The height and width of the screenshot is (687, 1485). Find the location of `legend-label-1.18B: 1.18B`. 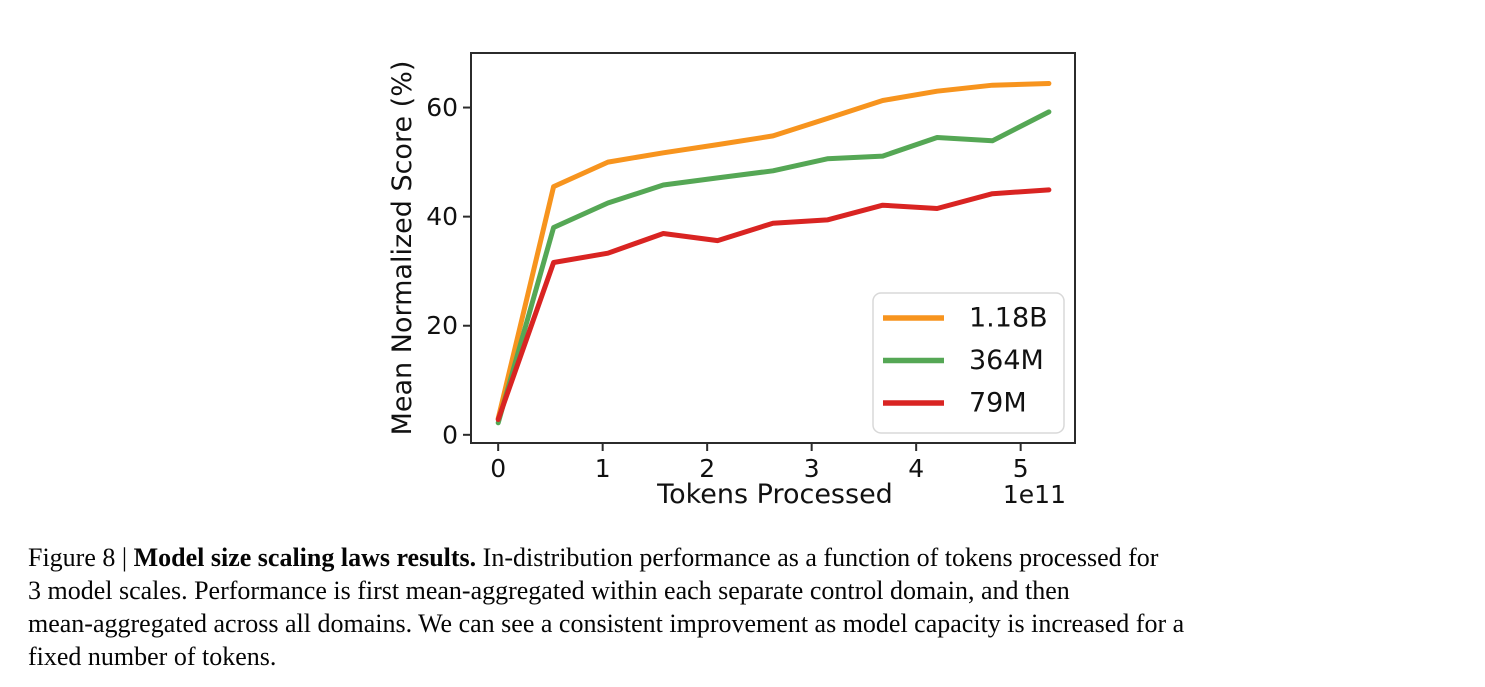

legend-label-1.18B: 1.18B is located at coordinates (1008, 318).